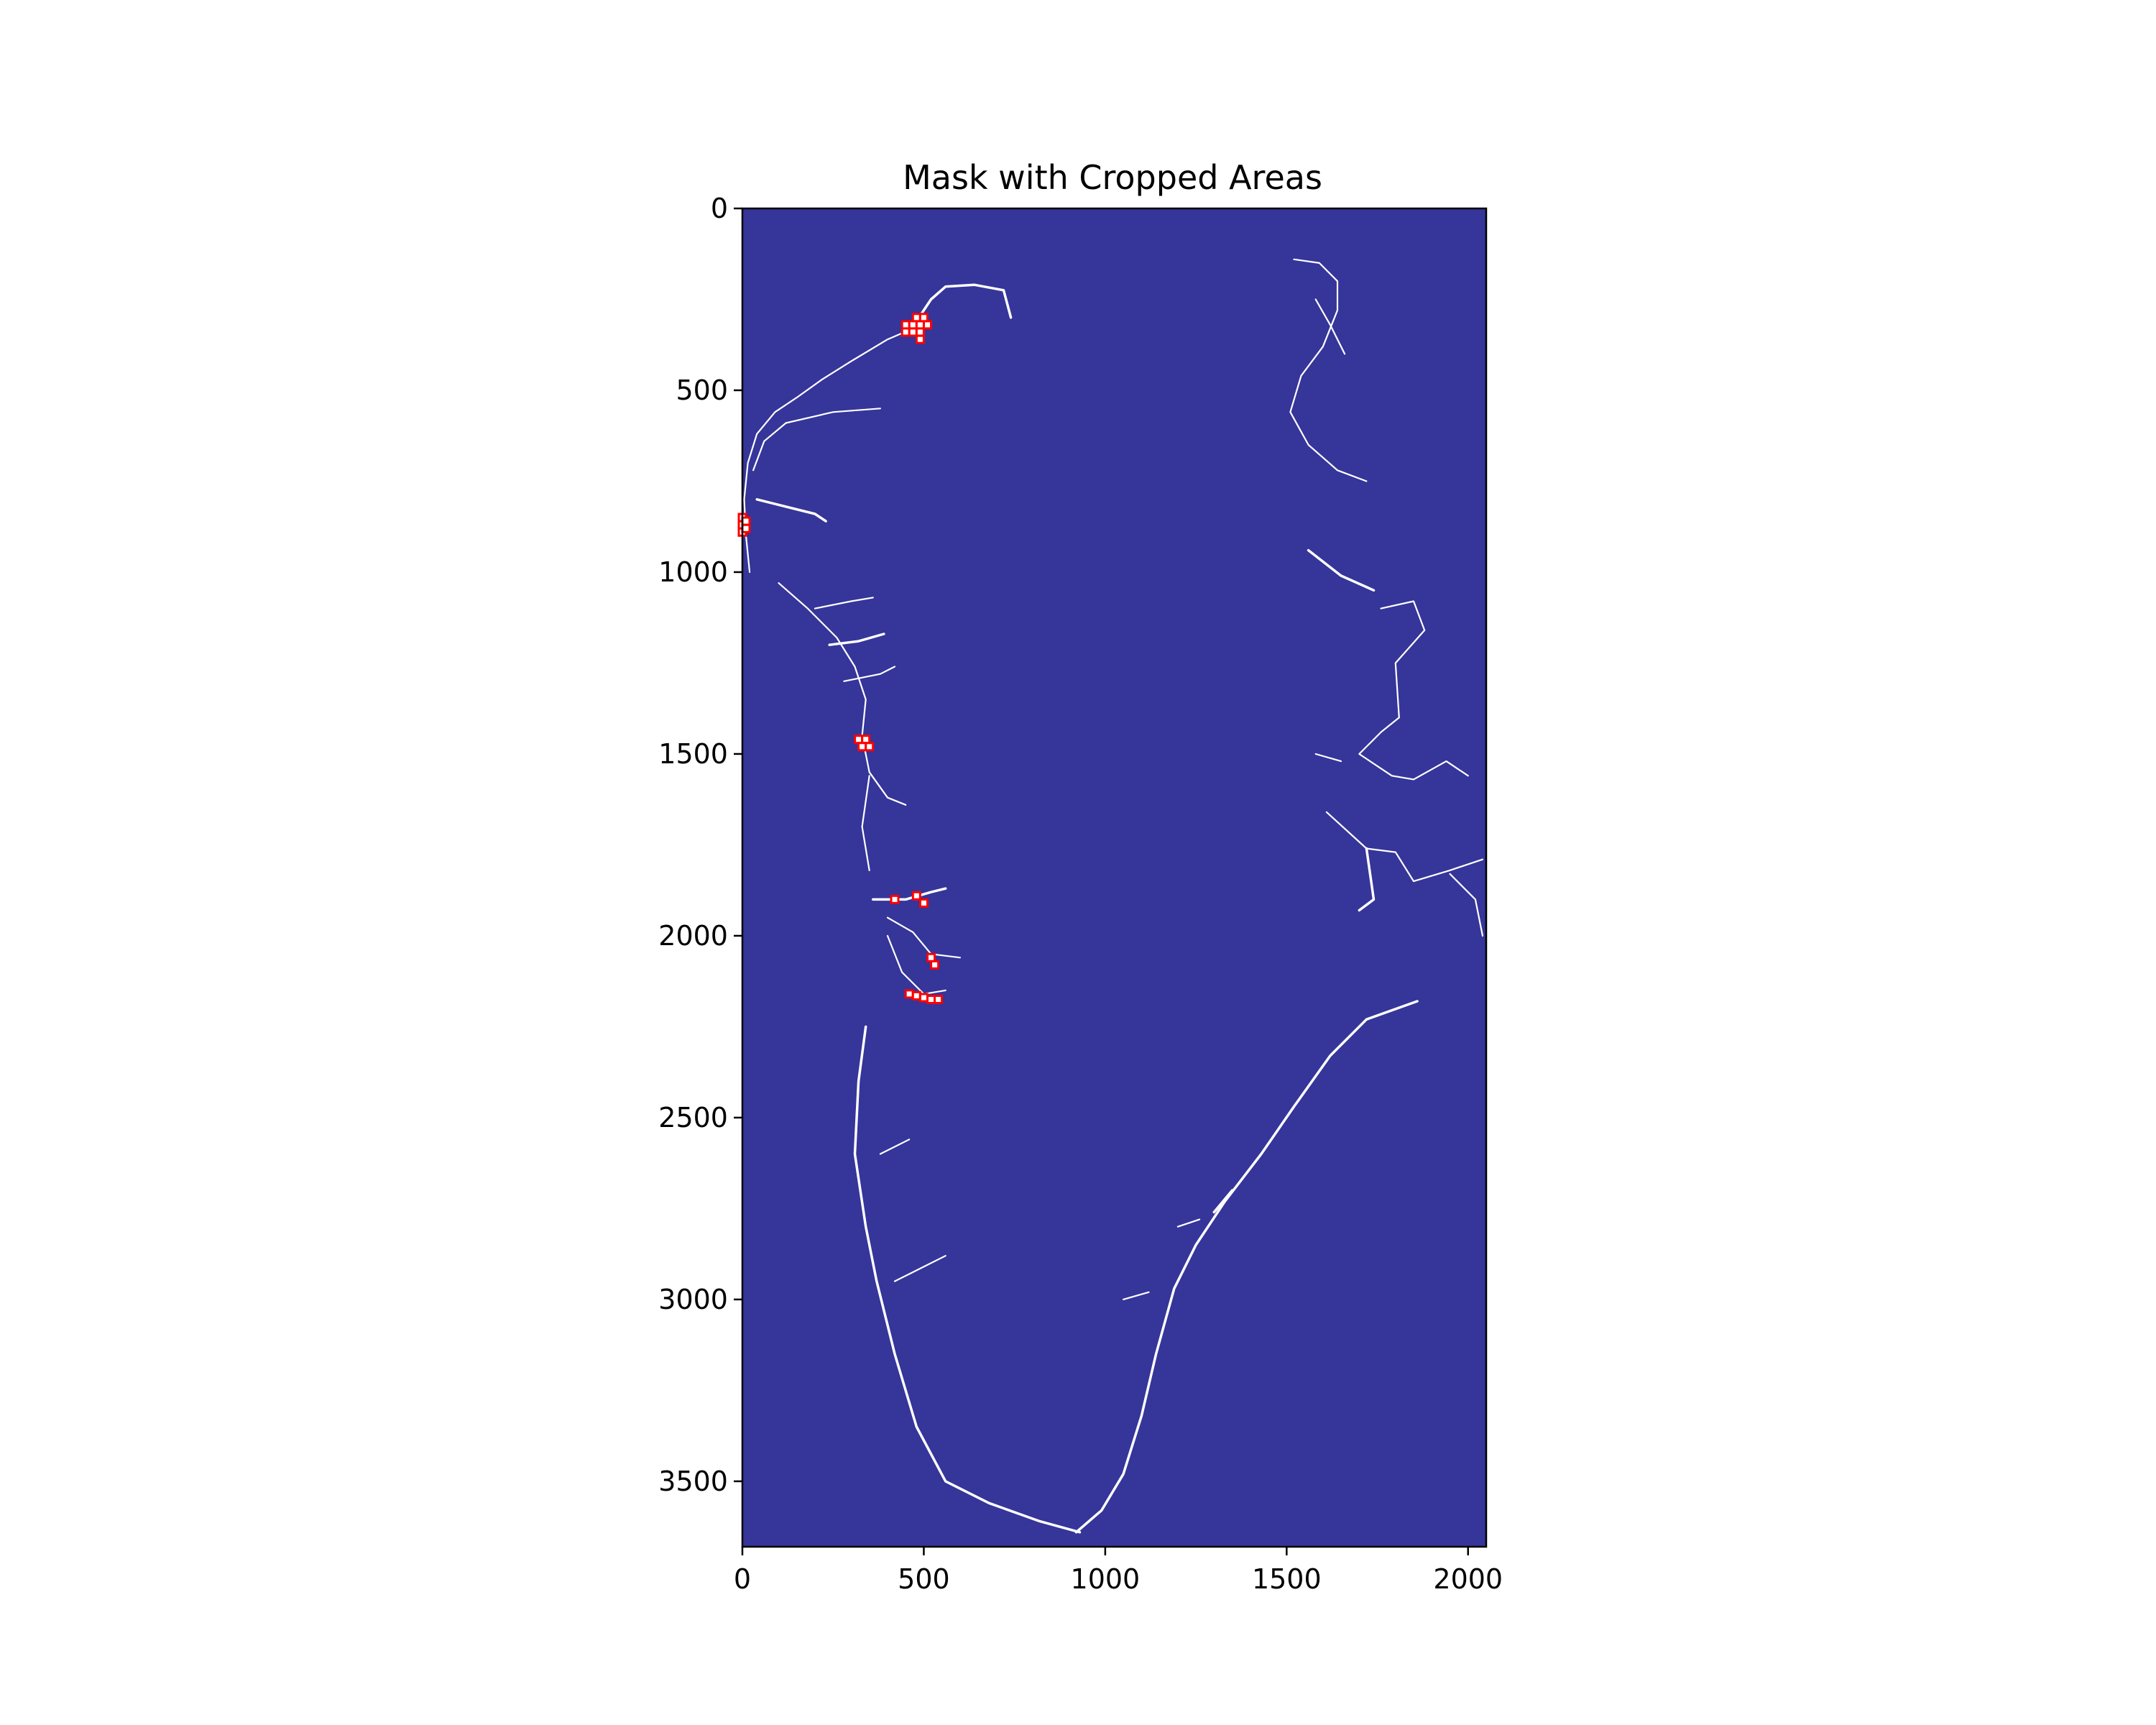 This screenshot has width=2156, height=1725. Describe the element at coordinates (693, 1299) in the screenshot. I see `y-tick-label: 3000` at that location.